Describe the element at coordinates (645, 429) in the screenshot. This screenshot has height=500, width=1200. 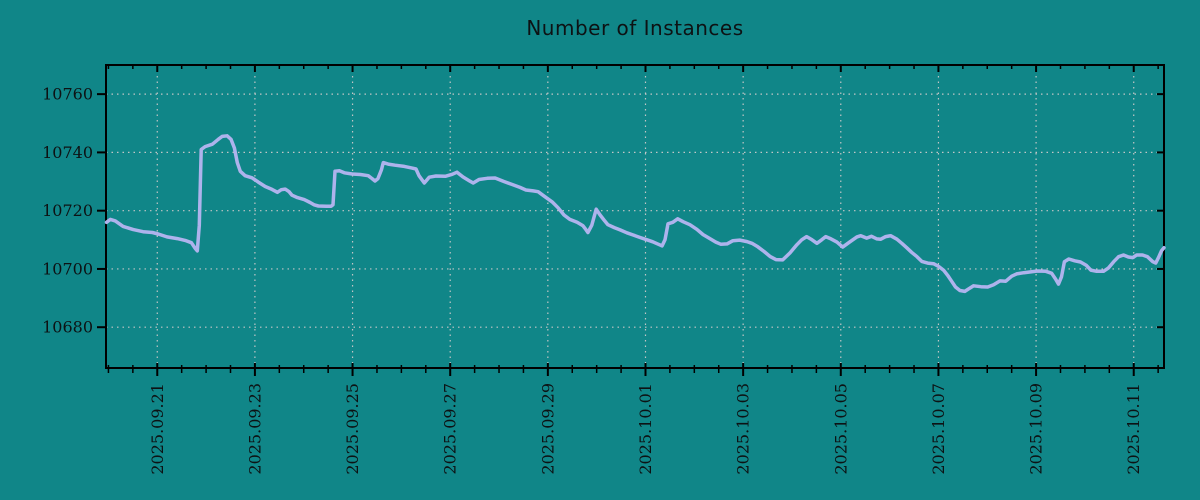
I see `x-tick-label: 2025.10.01` at that location.